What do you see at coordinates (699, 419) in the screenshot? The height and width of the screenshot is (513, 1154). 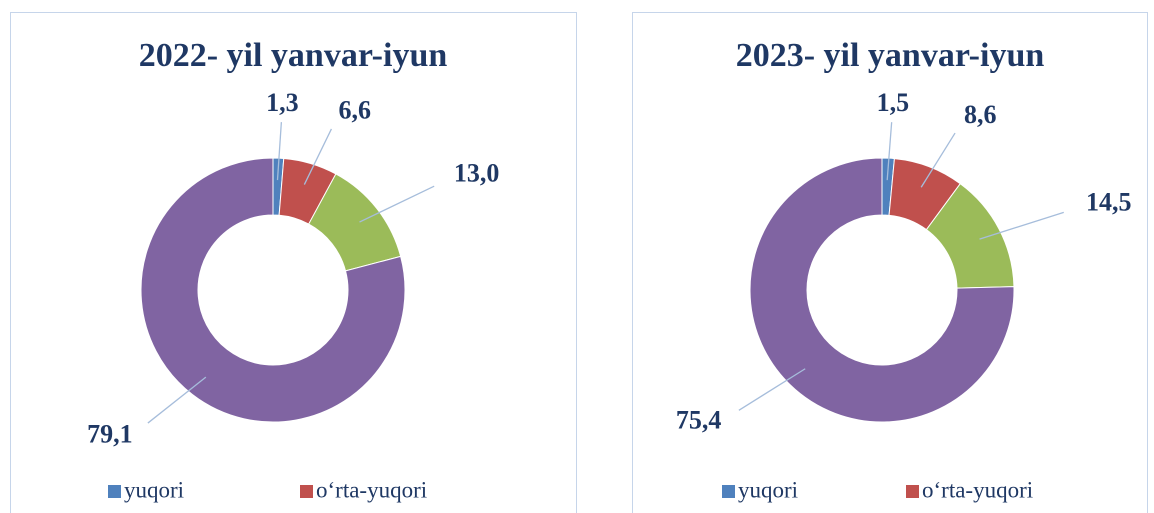 I see `data-label: 75,4` at bounding box center [699, 419].